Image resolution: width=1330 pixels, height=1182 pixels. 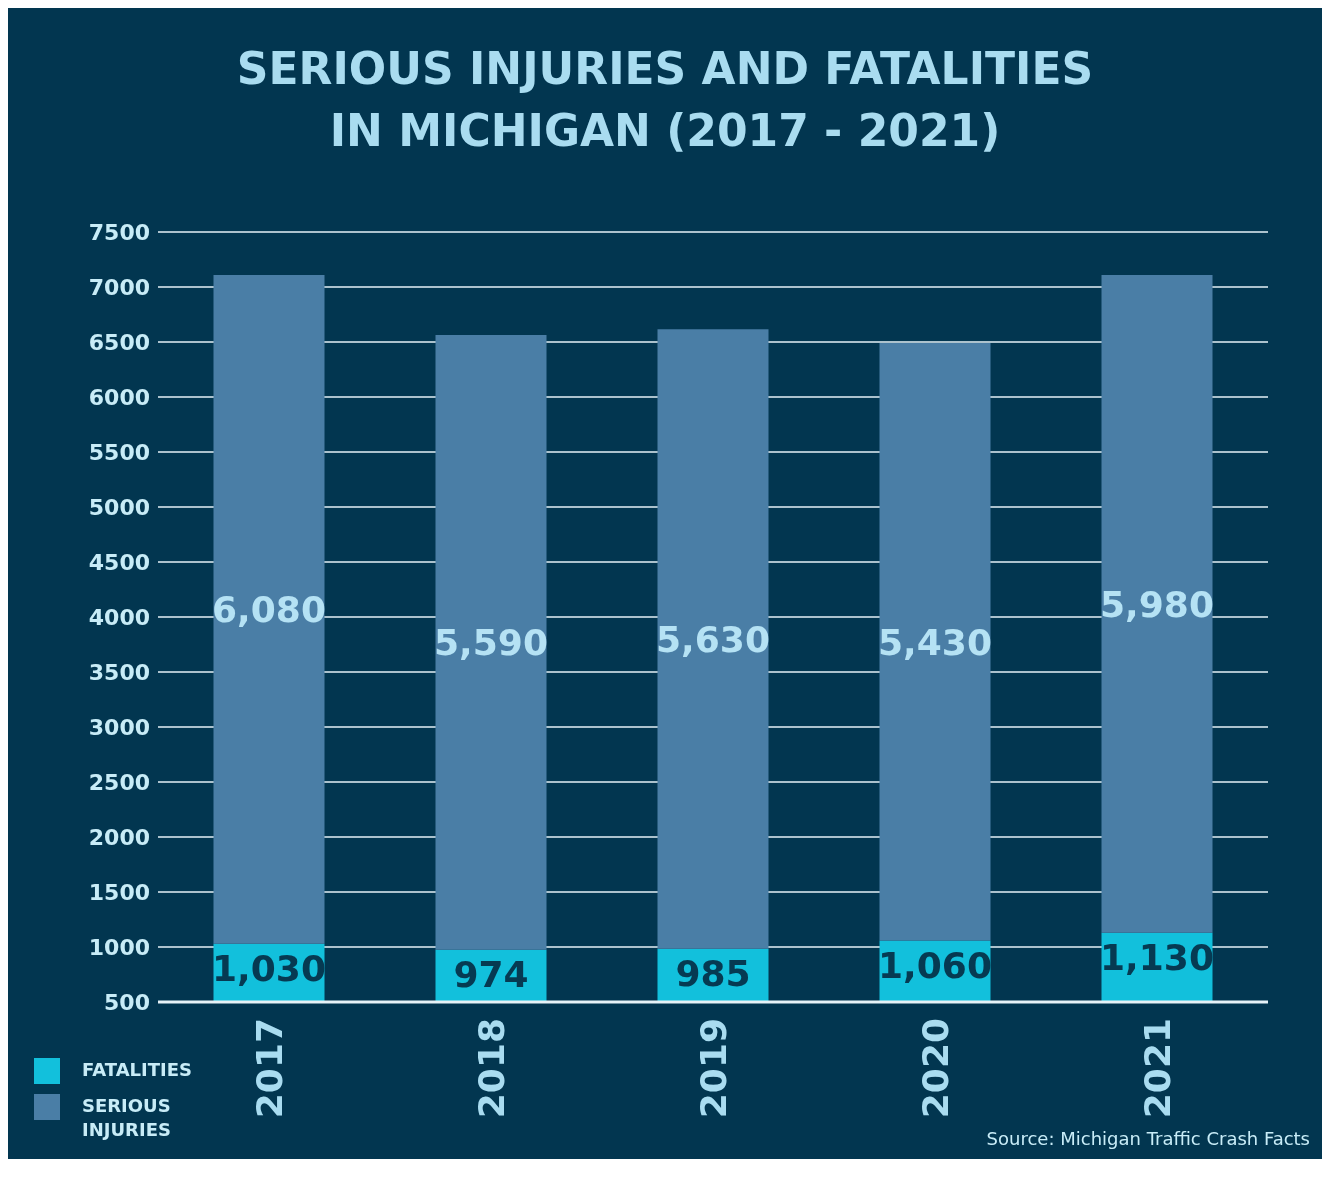 What do you see at coordinates (127, 1002) in the screenshot?
I see `y-tick-label: 500` at bounding box center [127, 1002].